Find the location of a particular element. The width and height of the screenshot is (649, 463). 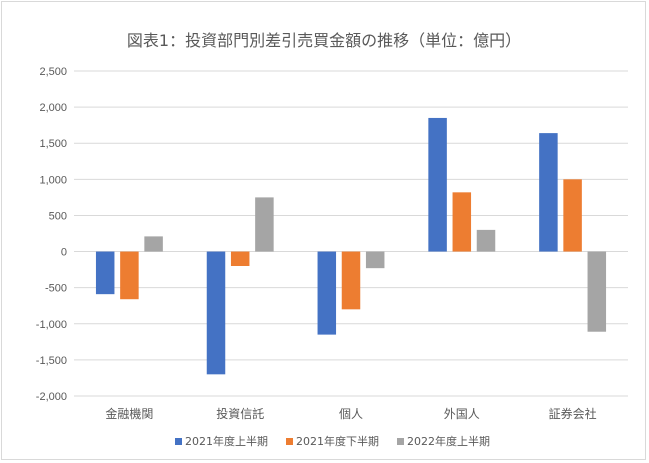

y-tick-label: 2,500 is located at coordinates (53, 72).